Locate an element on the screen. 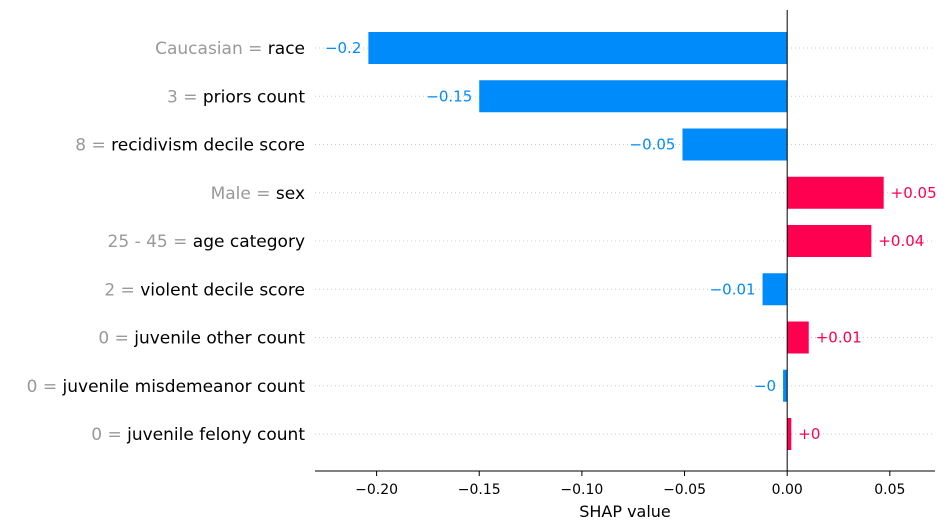 Image resolution: width=948 pixels, height=530 pixels. x-tick-label: 0.00 is located at coordinates (787, 490).